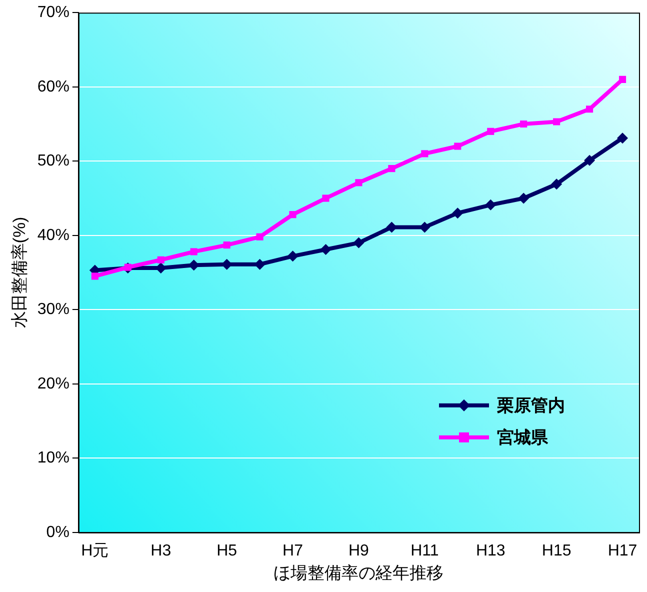 The height and width of the screenshot is (592, 647). Describe the element at coordinates (359, 551) in the screenshot. I see `x-tick-label: H9` at that location.